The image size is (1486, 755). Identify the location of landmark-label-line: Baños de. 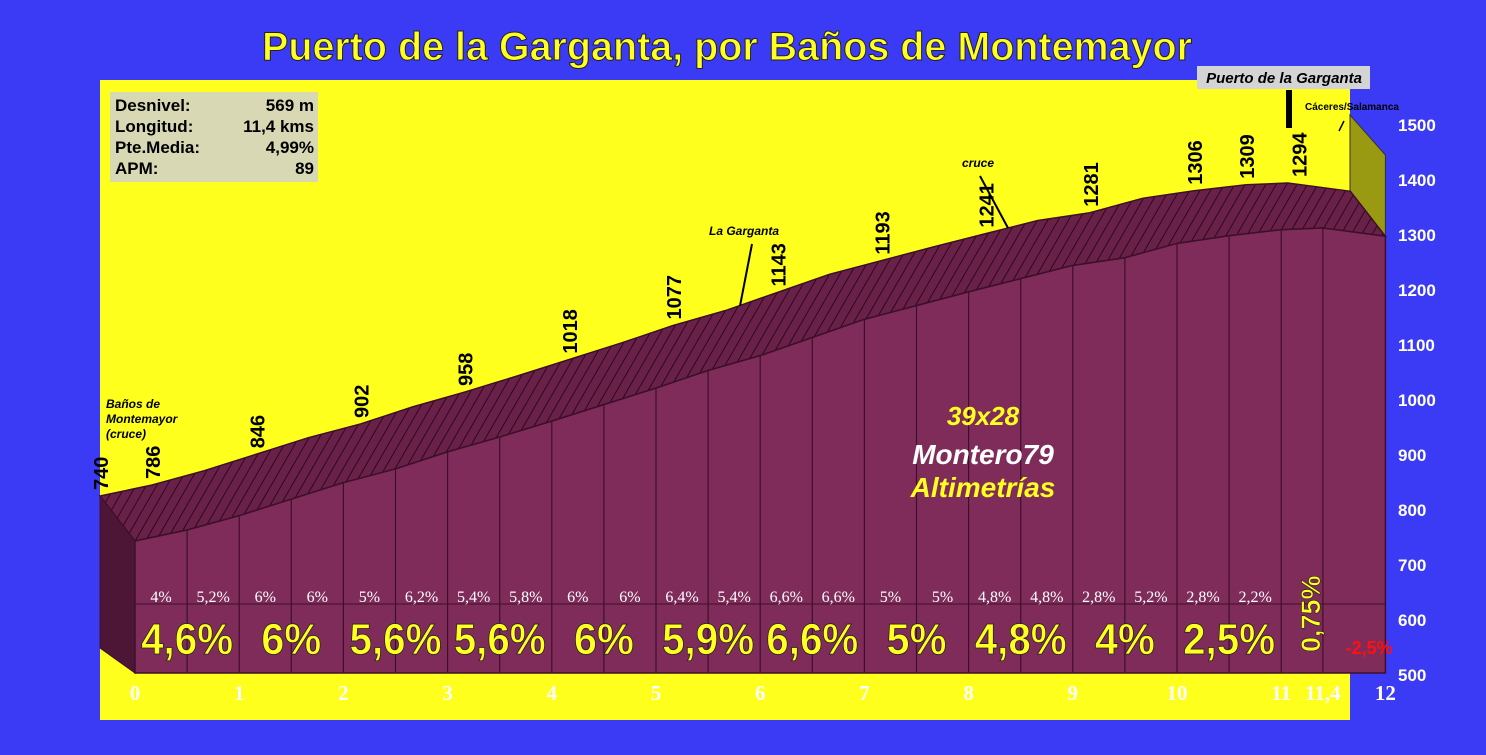
(133, 404).